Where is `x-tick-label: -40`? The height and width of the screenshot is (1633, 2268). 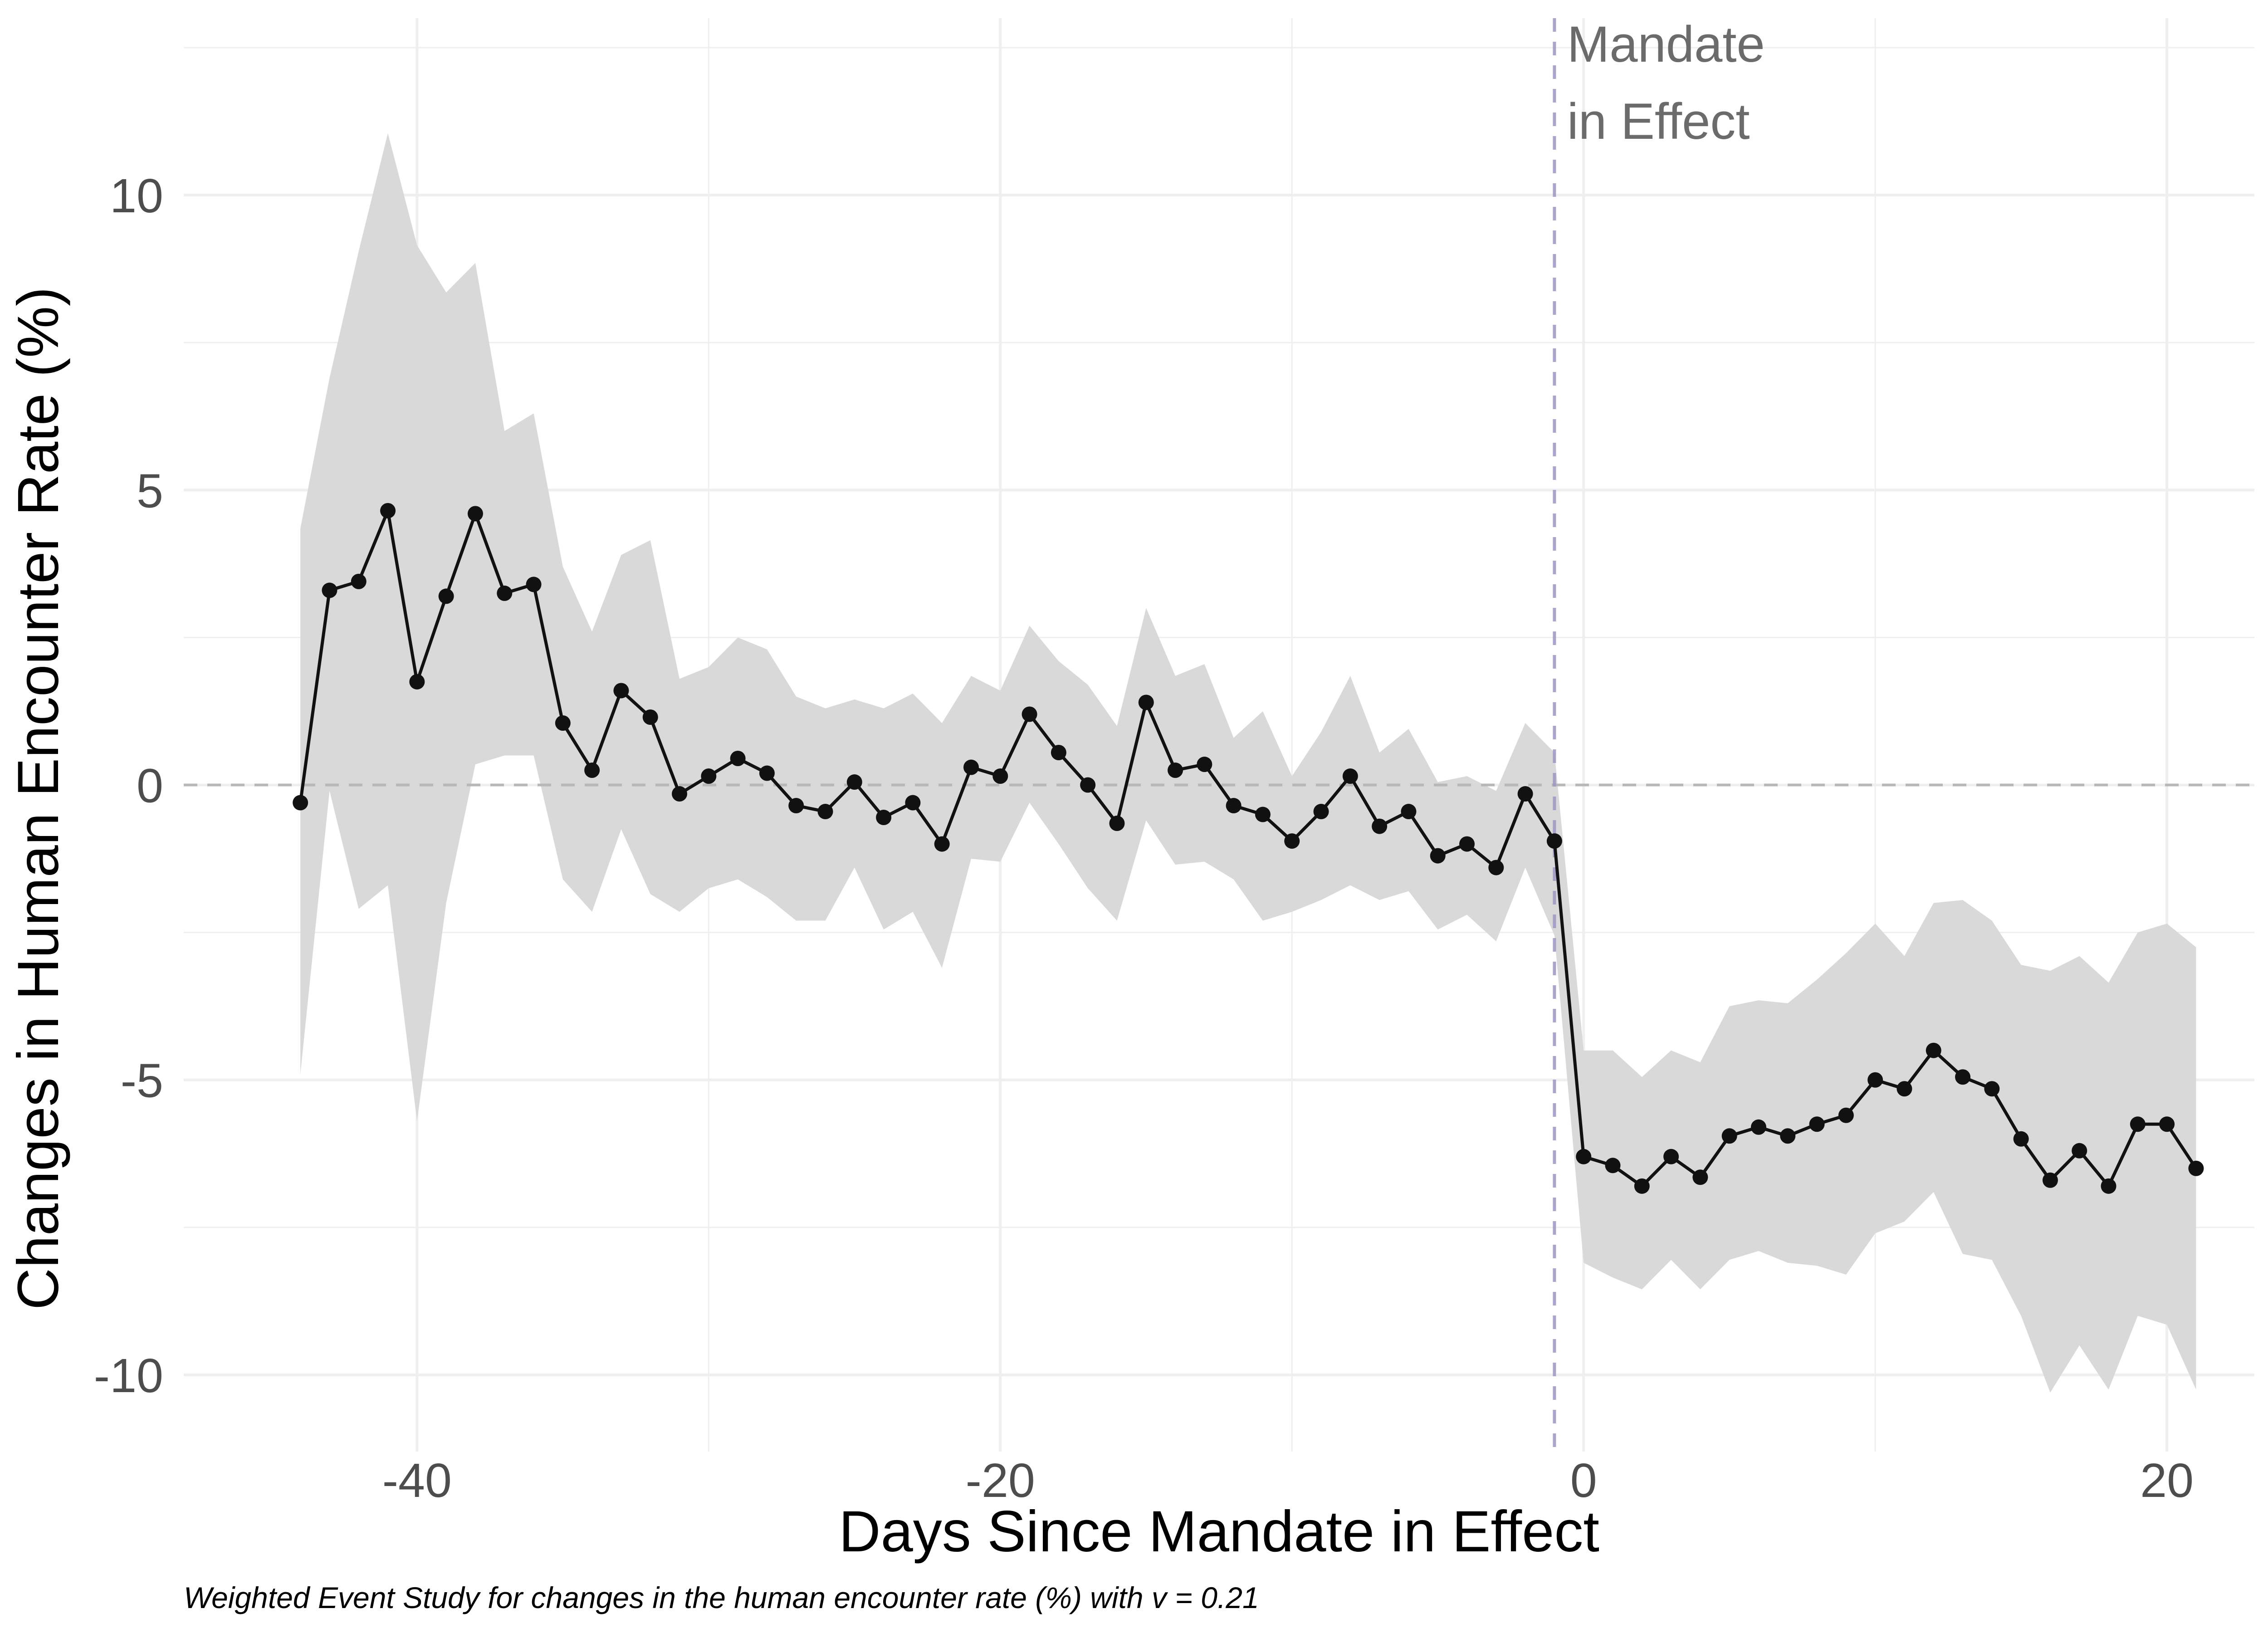 x-tick-label: -40 is located at coordinates (417, 1480).